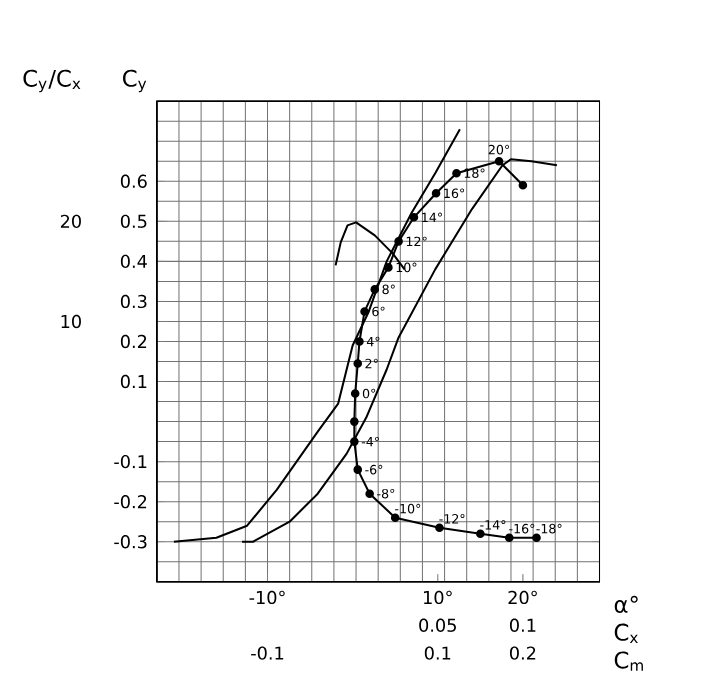 The width and height of the screenshot is (726, 694). Describe the element at coordinates (133, 382) in the screenshot. I see `y-tick-label: 0.1` at that location.